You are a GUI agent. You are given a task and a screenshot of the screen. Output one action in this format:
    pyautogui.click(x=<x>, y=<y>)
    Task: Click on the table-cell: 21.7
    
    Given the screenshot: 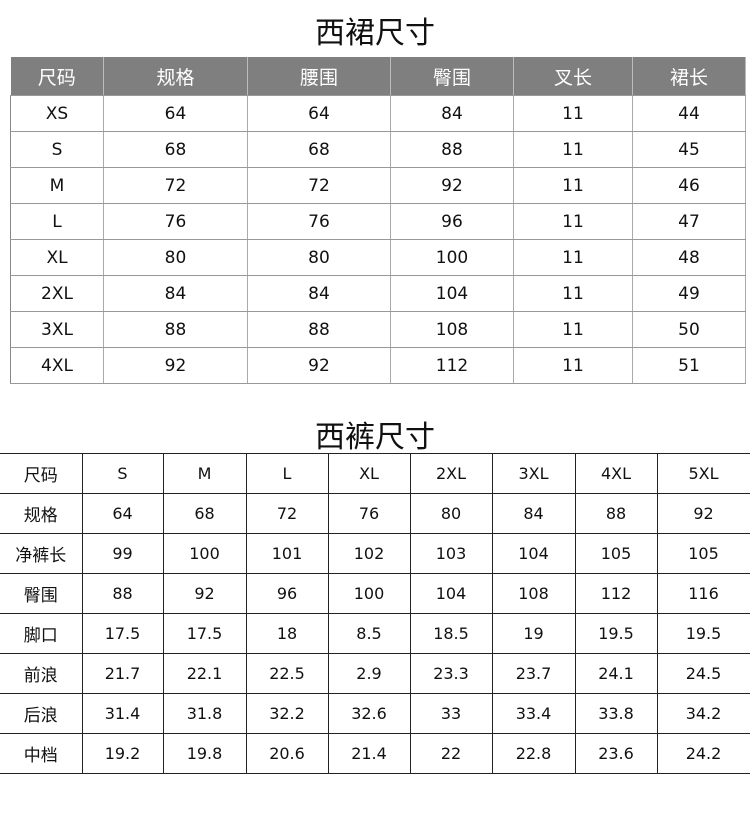 What is the action you would take?
    pyautogui.click(x=123, y=673)
    